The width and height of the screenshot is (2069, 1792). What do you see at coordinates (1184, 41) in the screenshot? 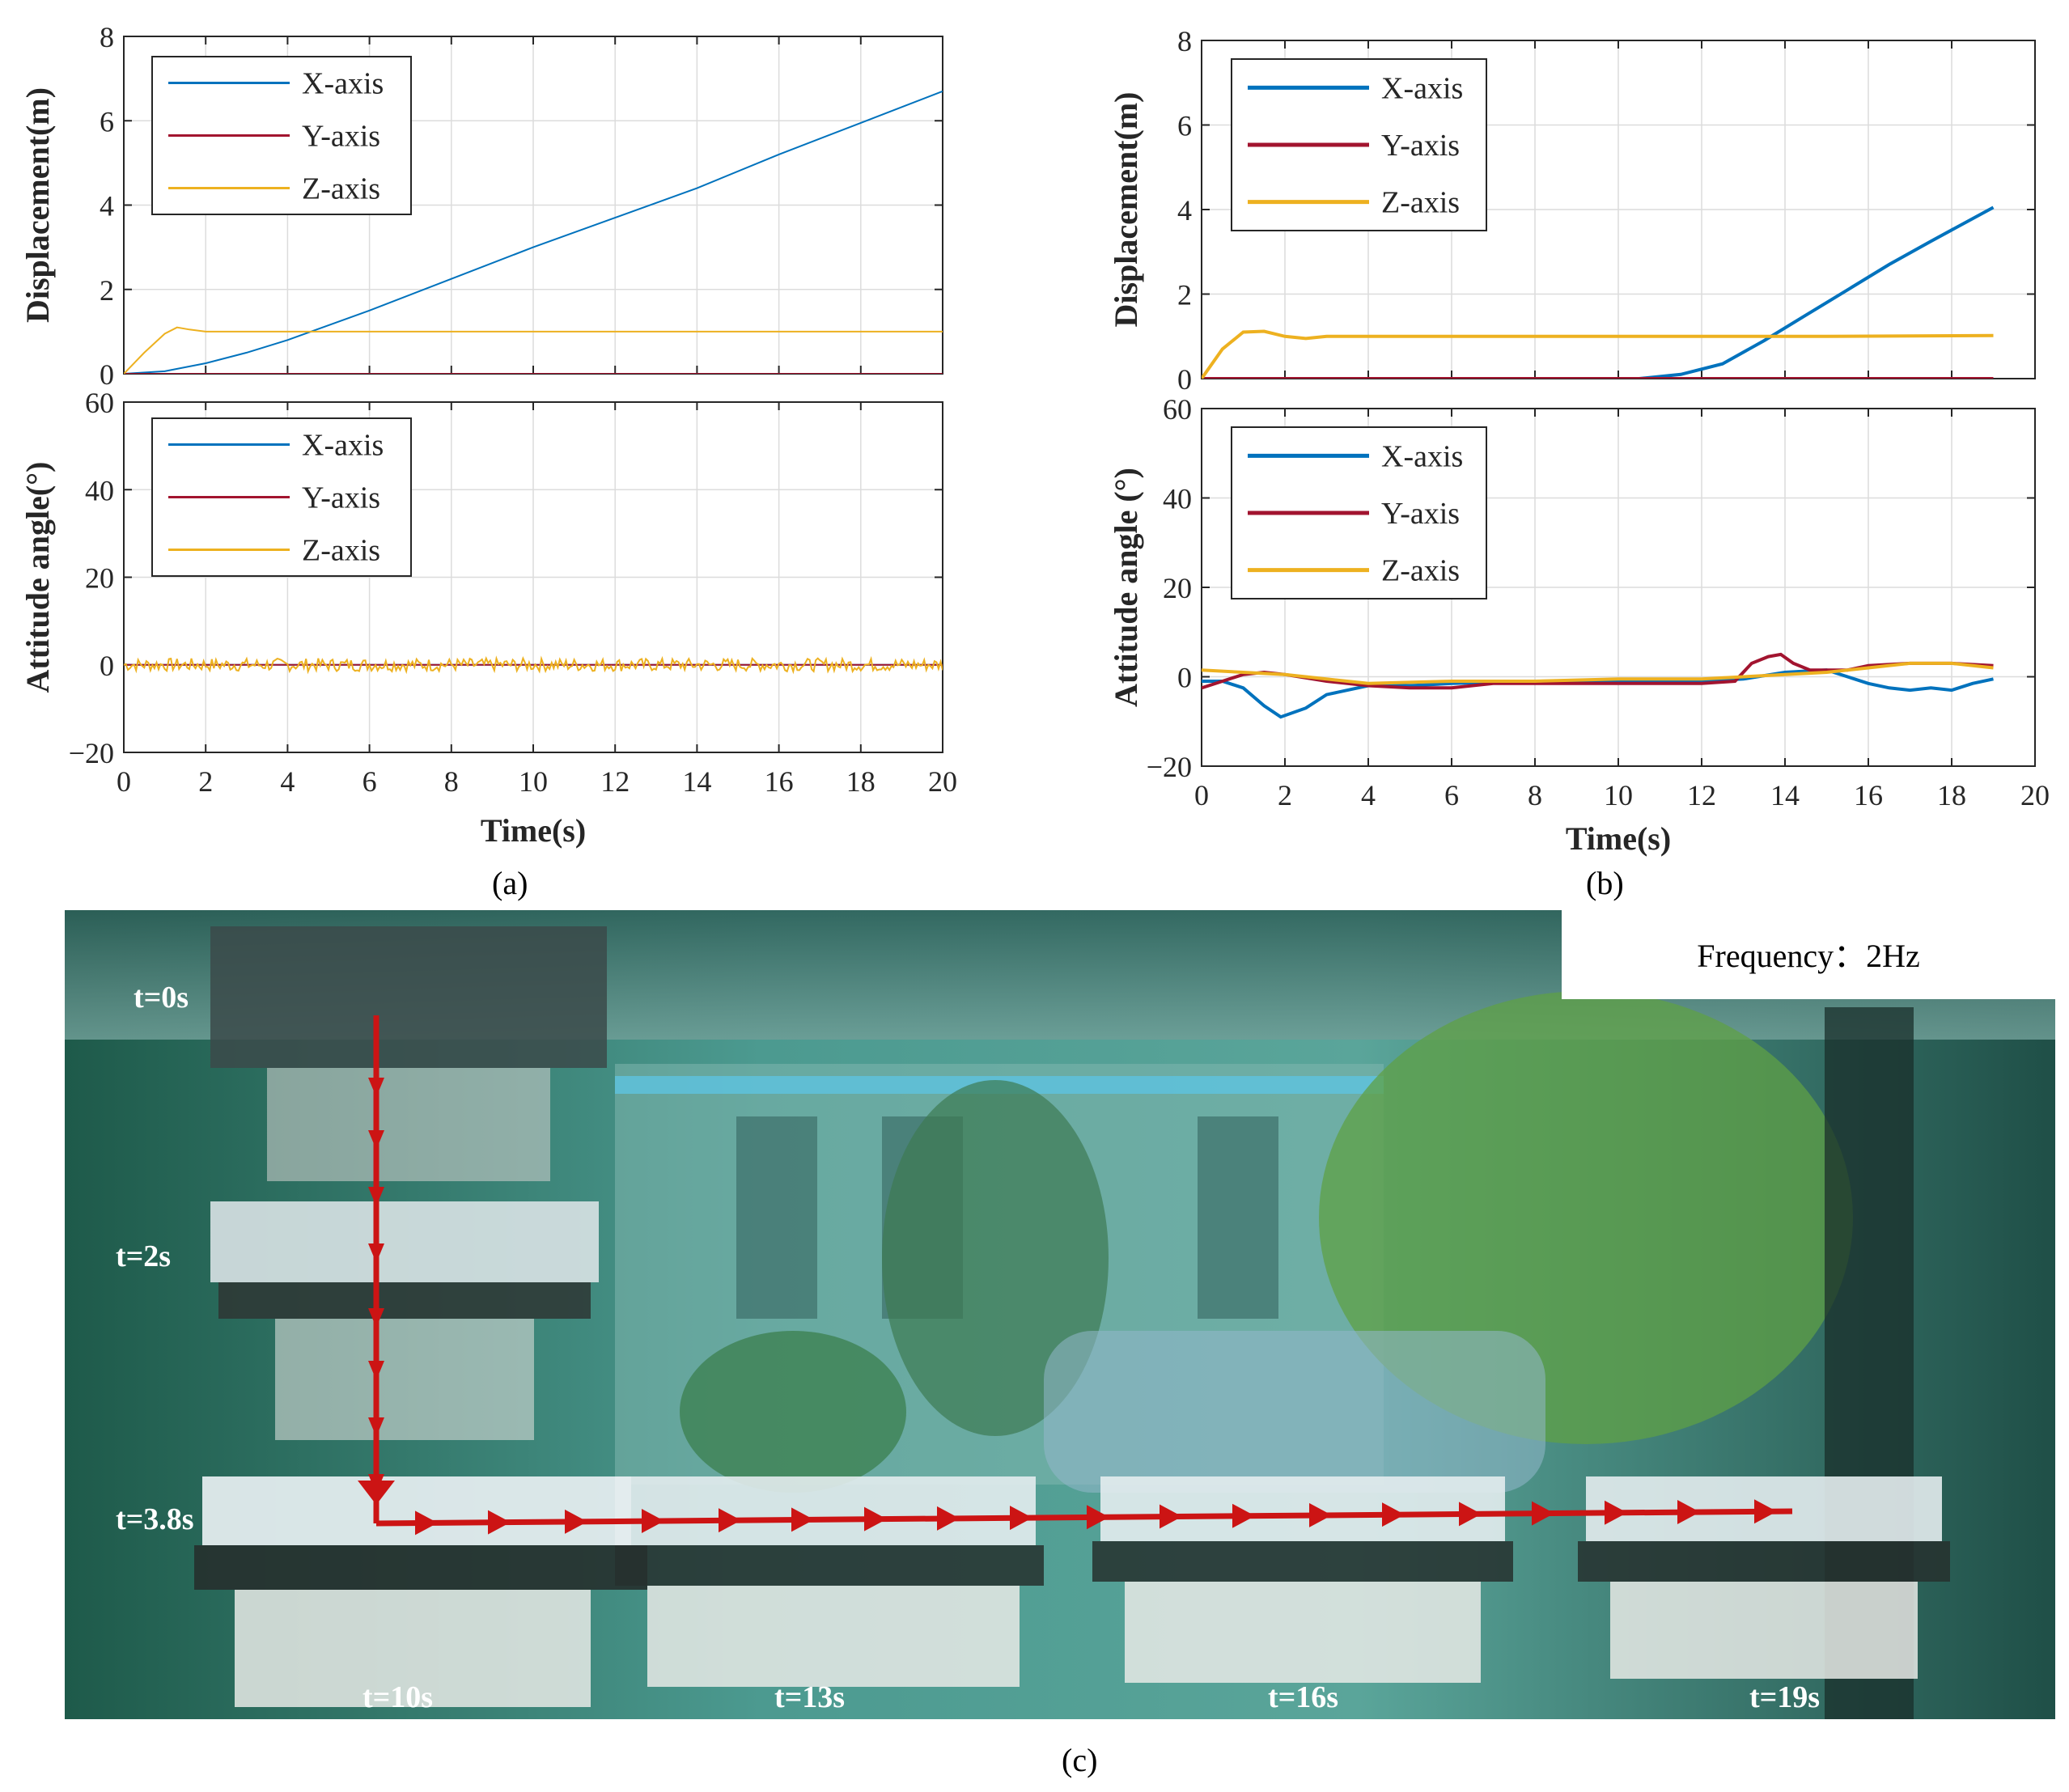
I see `panel-b-displacement-ytick-label-4: 8` at bounding box center [1184, 41].